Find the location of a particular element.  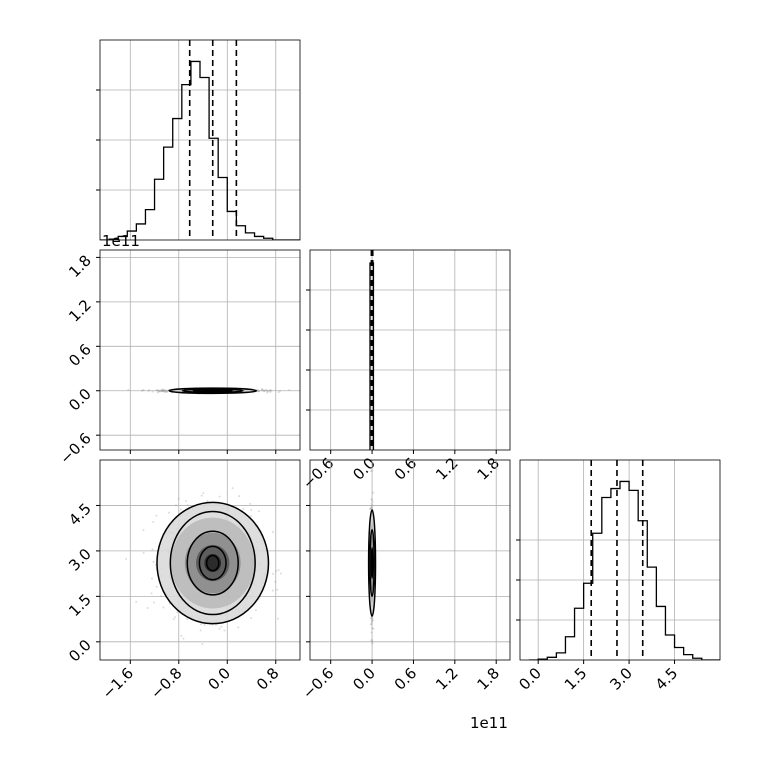

x-tick-label: 0.6 is located at coordinates (406, 469).